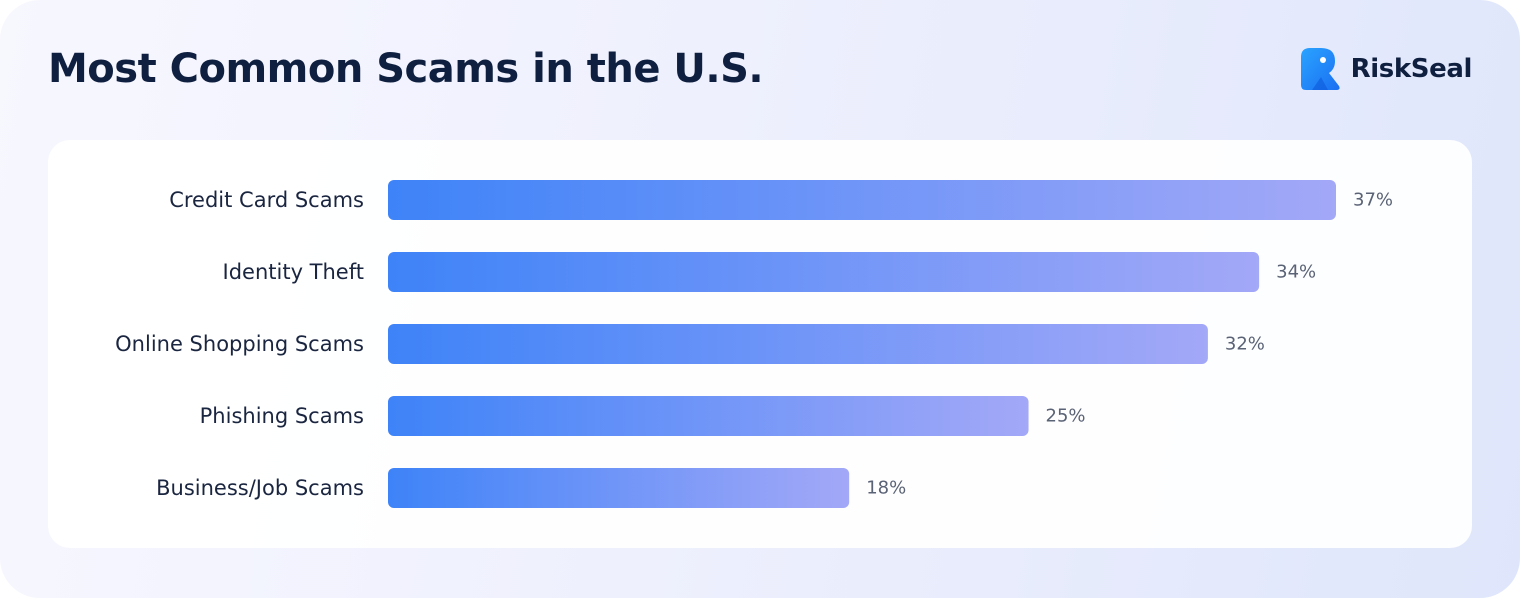 The width and height of the screenshot is (1520, 602). What do you see at coordinates (1066, 416) in the screenshot?
I see `value-label: 25%` at bounding box center [1066, 416].